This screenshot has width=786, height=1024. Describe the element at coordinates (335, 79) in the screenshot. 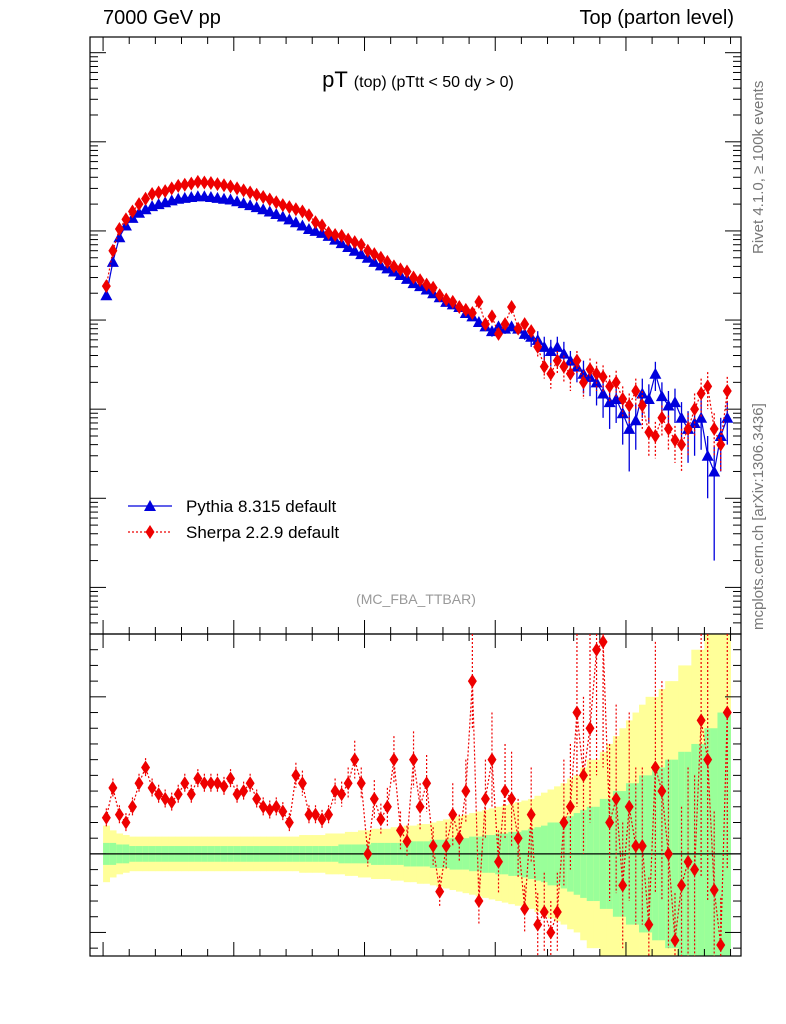

I see `plot-title-main: pT` at that location.